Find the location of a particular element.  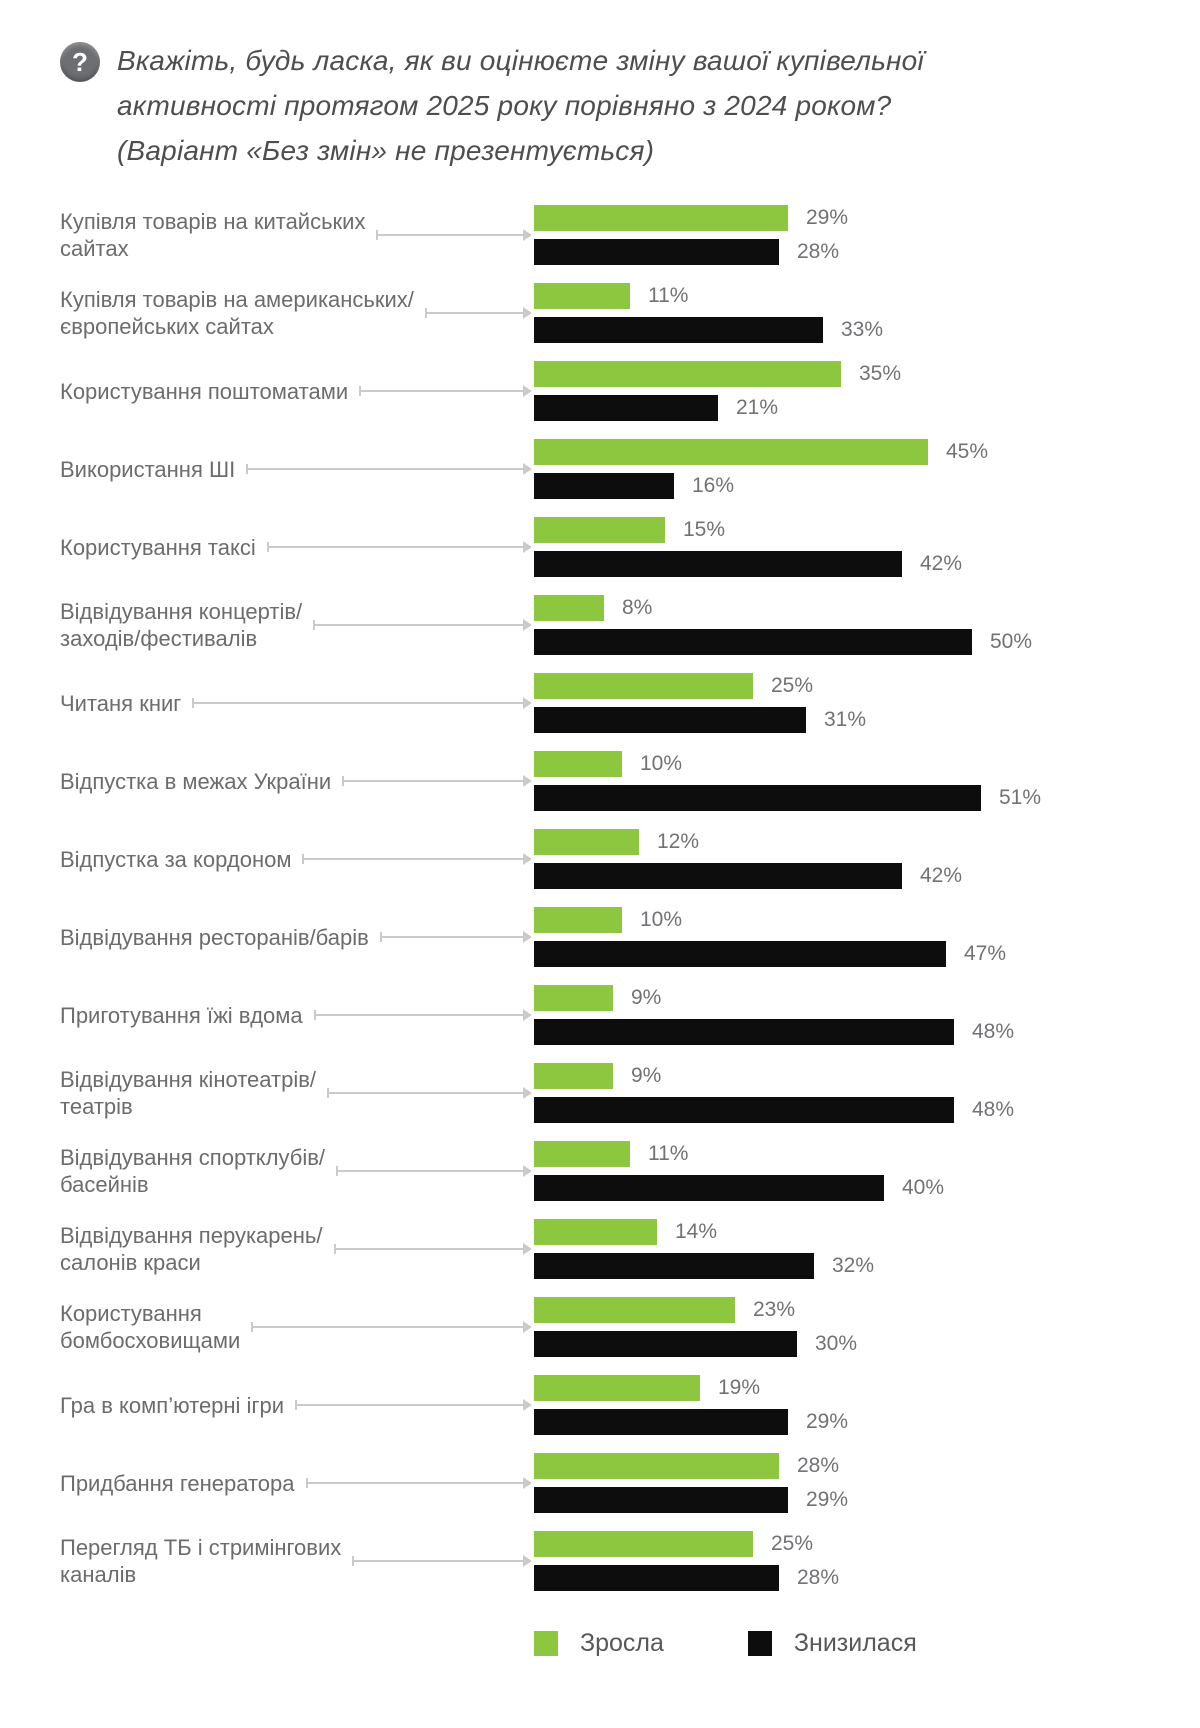

chart-row: Використання ШІ 45% 16% is located at coordinates (630, 469).